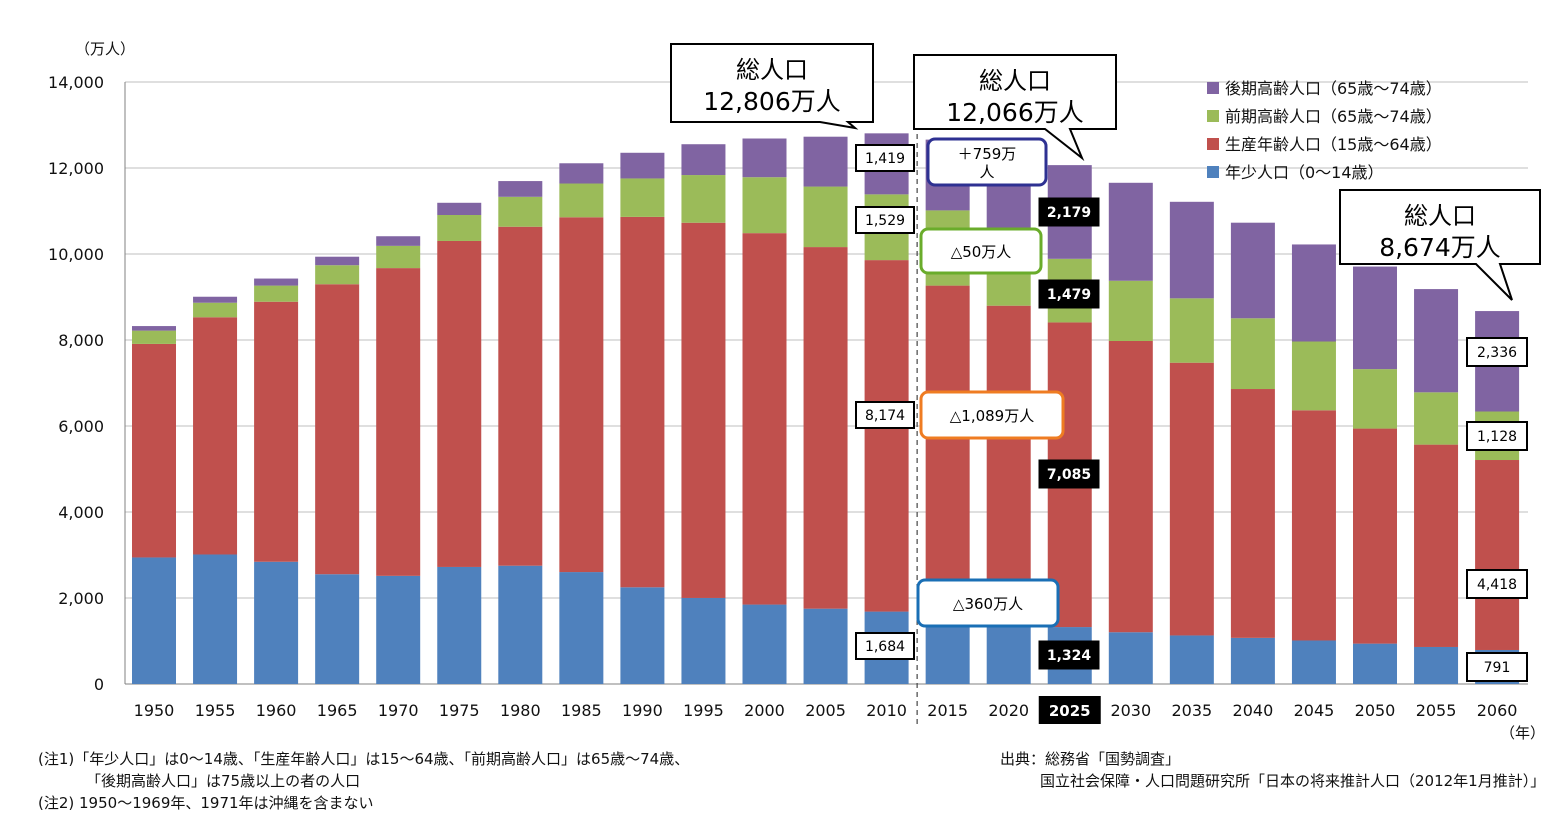 This screenshot has width=1560, height=826. I want to click on x-tick-label: 1990, so click(642, 710).